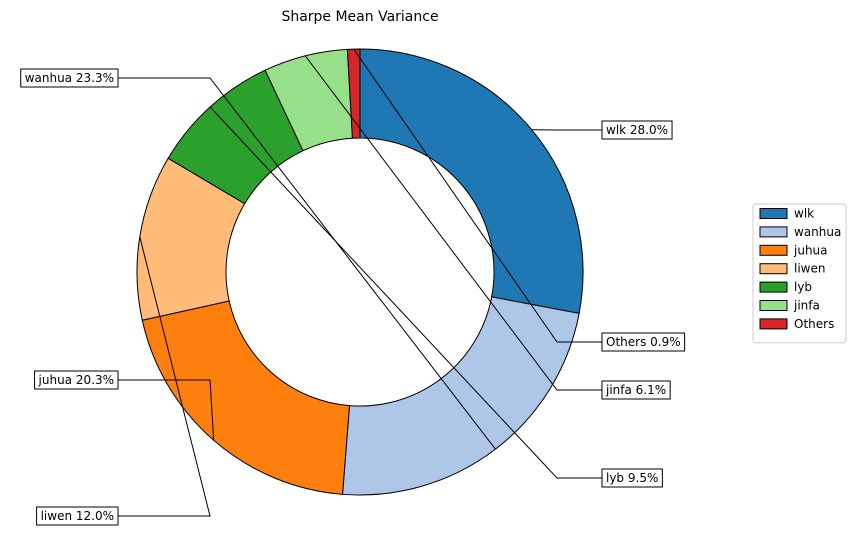  What do you see at coordinates (817, 232) in the screenshot?
I see `legend-label-wanhua: wanhua` at bounding box center [817, 232].